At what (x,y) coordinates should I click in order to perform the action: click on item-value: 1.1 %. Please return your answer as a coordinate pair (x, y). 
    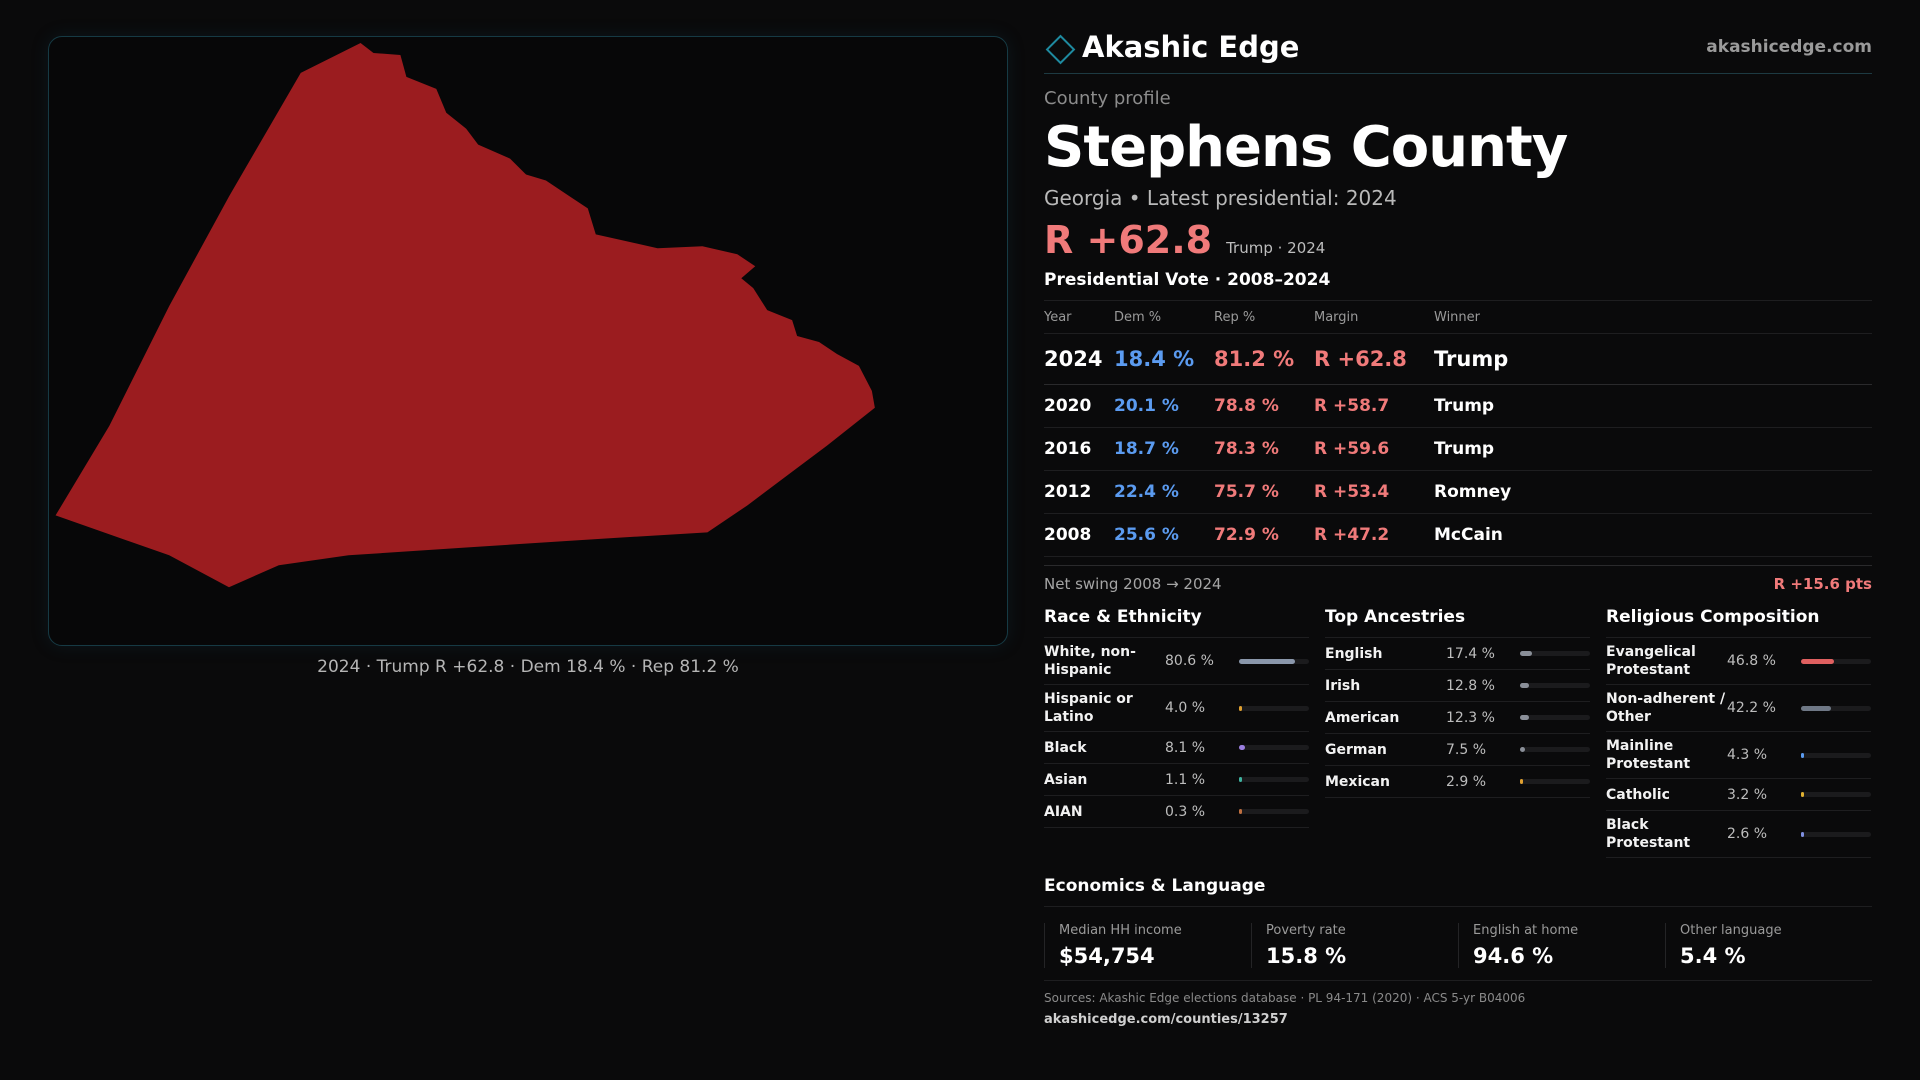
    Looking at the image, I should click on (1185, 779).